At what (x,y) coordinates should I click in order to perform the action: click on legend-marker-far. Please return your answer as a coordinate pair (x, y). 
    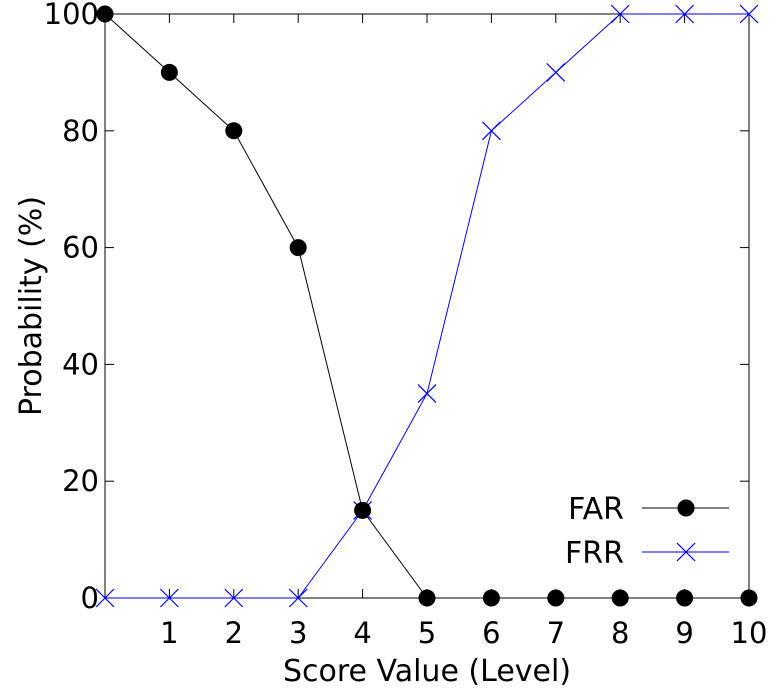
    Looking at the image, I should click on (686, 508).